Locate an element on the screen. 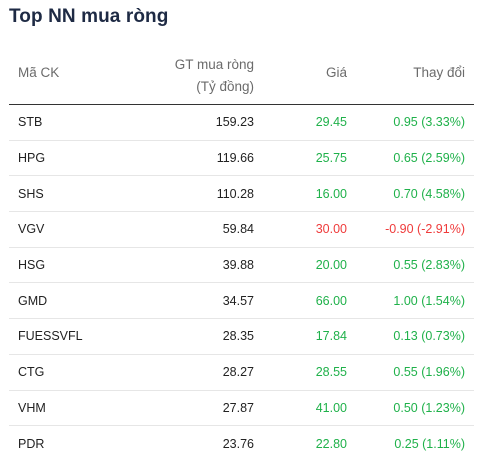 The width and height of the screenshot is (482, 461). table-row: HSG 39.88 20.00 0.55 (2.83%) is located at coordinates (241, 266).